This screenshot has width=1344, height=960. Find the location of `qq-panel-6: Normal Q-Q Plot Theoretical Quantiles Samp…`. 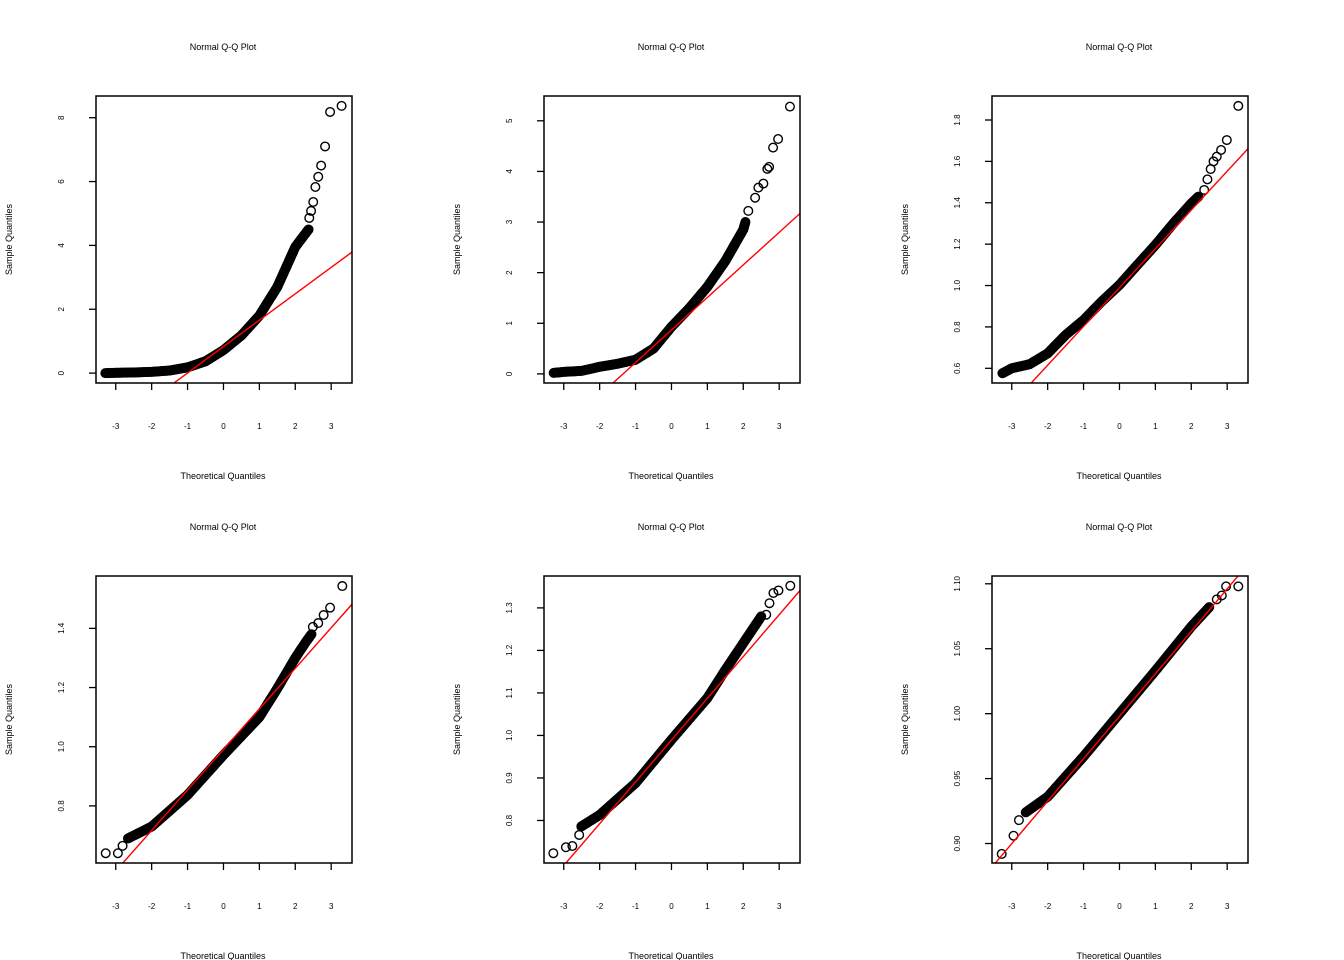

qq-panel-6: Normal Q-Q Plot Theoretical Quantiles Samp… is located at coordinates (1074, 741).